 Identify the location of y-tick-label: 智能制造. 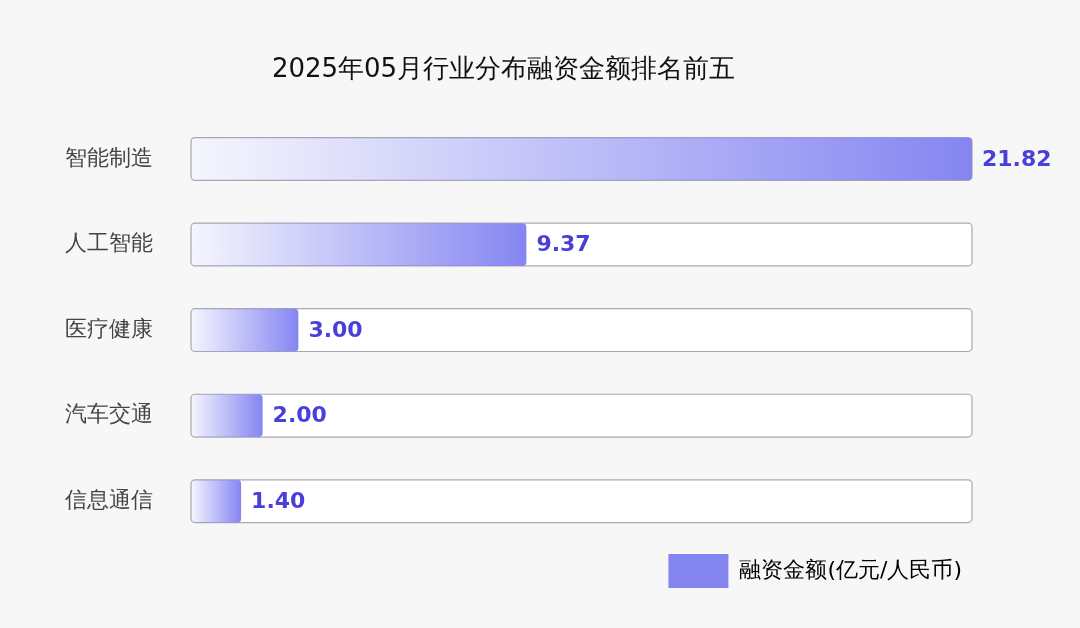
(109, 157).